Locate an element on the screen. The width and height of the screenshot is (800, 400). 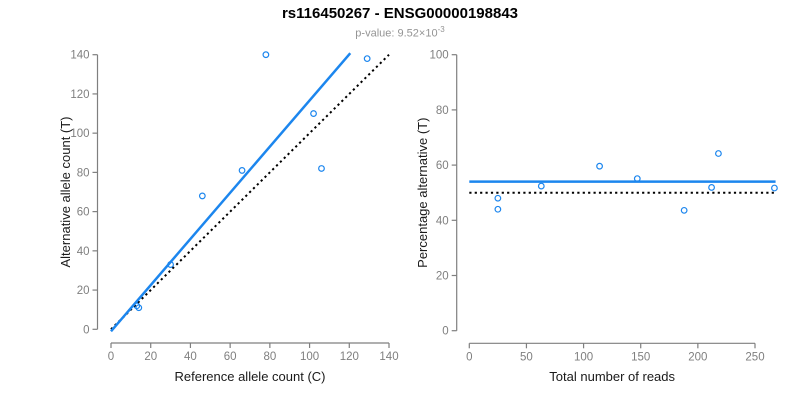
x-axis-label: Reference allele count (C) is located at coordinates (249, 376).